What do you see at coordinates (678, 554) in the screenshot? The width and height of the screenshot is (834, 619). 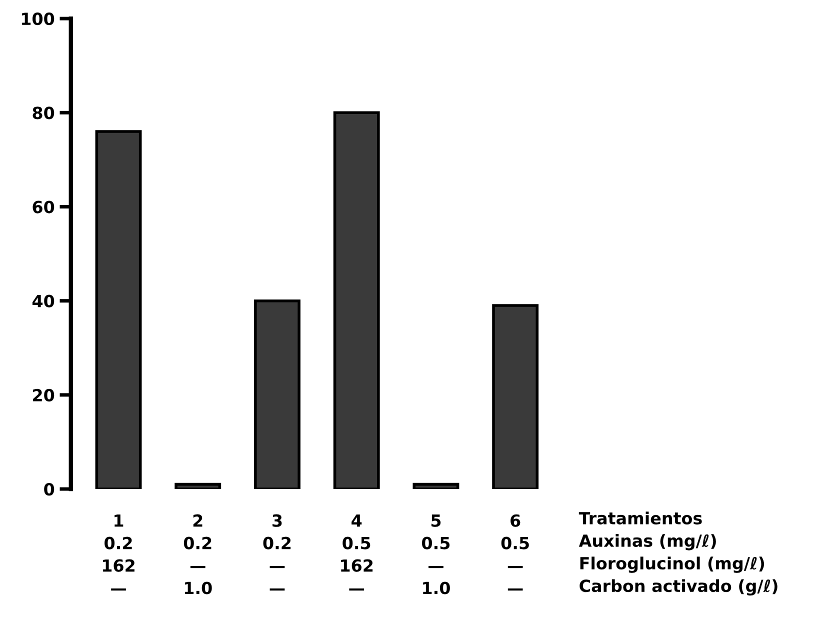 I see `x-axis-title: Tratamientos Auxinas (mg/ℓ) Floroglucinol (mg/ℓ) Carbon activado (g/ℓ)` at bounding box center [678, 554].